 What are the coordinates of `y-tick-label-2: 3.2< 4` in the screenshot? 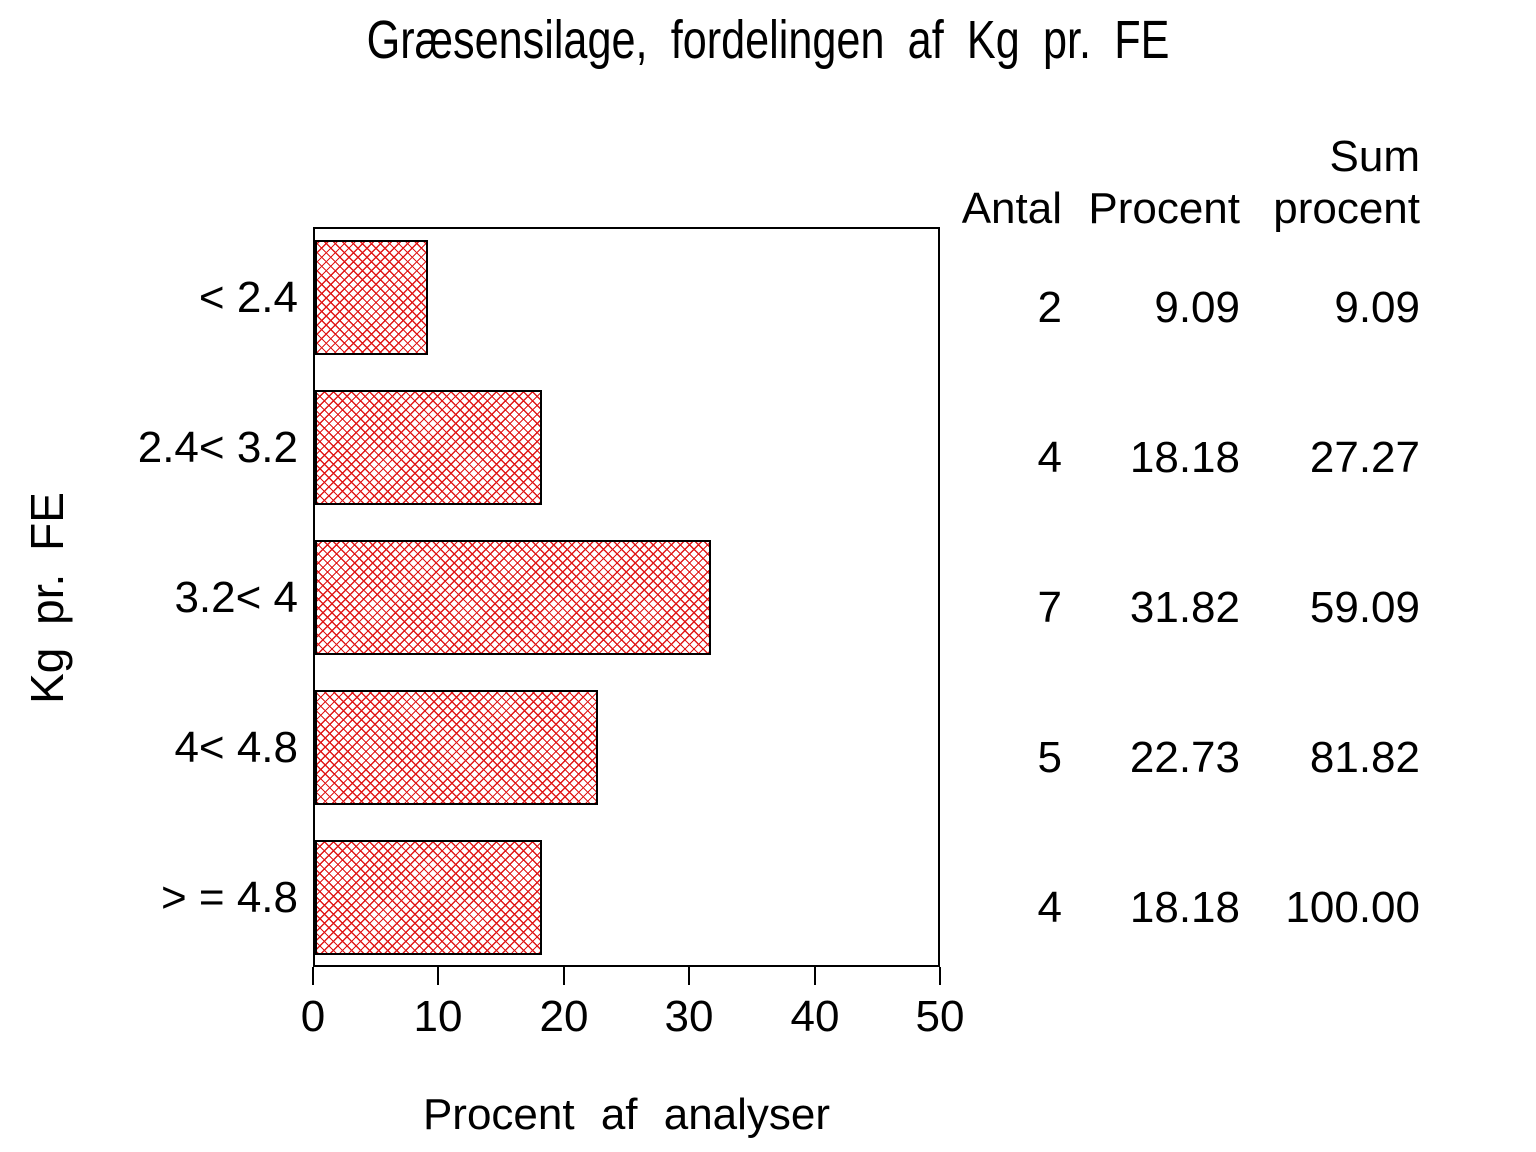 It's located at (236, 597).